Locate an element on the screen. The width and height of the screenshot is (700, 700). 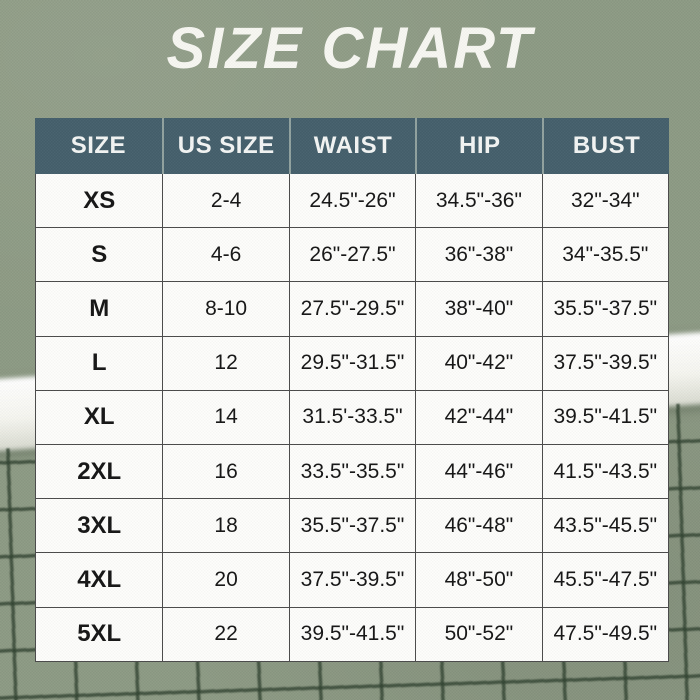
cell-hip: 42"-44" is located at coordinates (478, 417).